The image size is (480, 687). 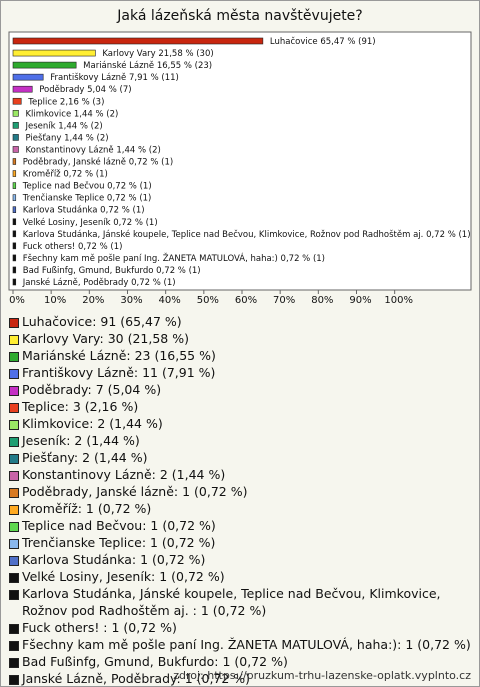 I want to click on legend-label: Janské Lázně, Poděbrady: 1 (0,72 %), so click(x=136, y=678).